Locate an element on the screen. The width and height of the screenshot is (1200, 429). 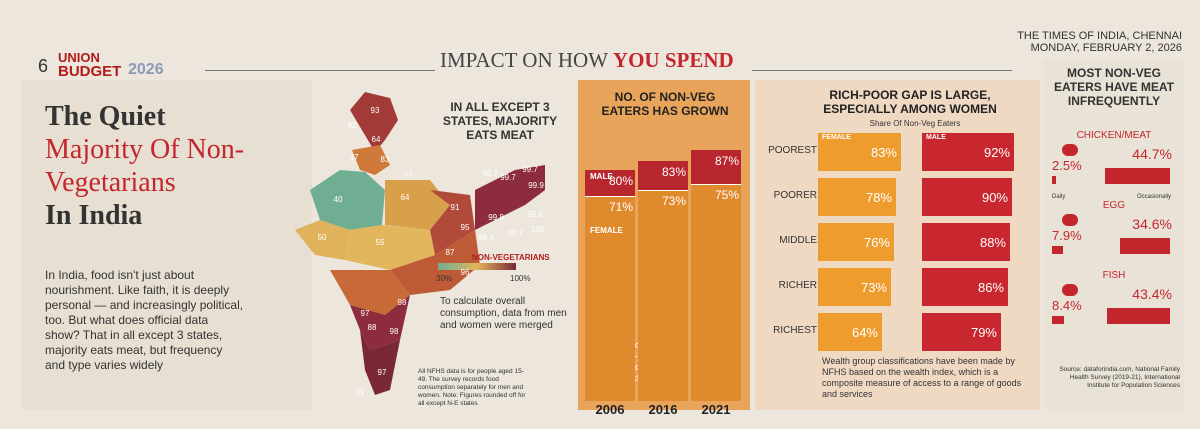
region-value: 87 is located at coordinates (450, 252).